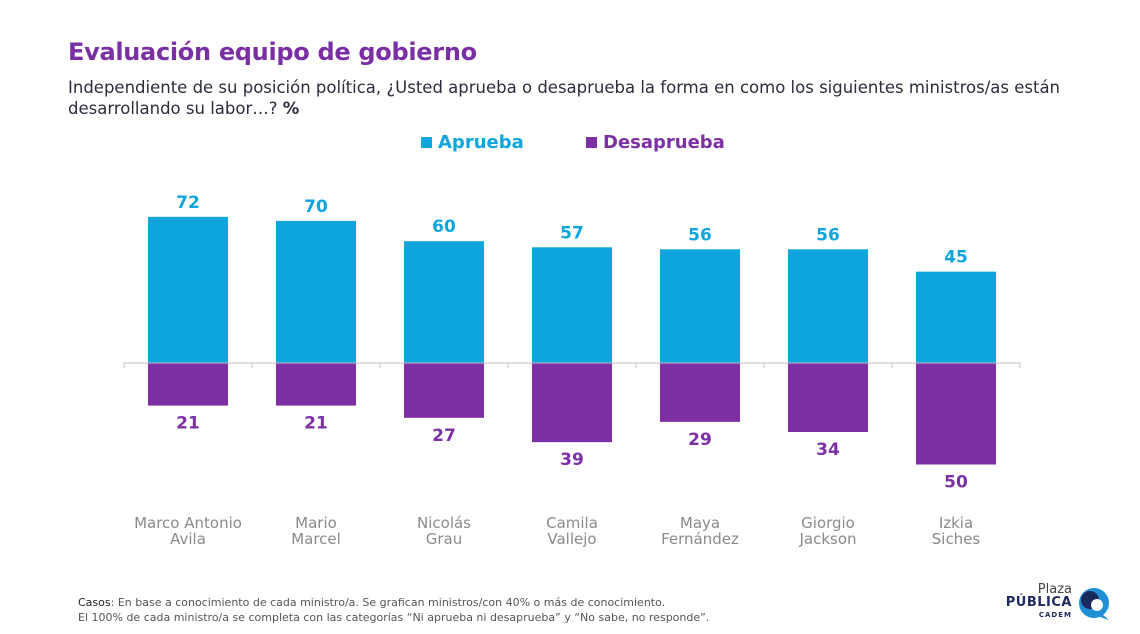 Image resolution: width=1140 pixels, height=634 pixels. What do you see at coordinates (828, 306) in the screenshot?
I see `bar-aprueba-giorgio-jackson` at bounding box center [828, 306].